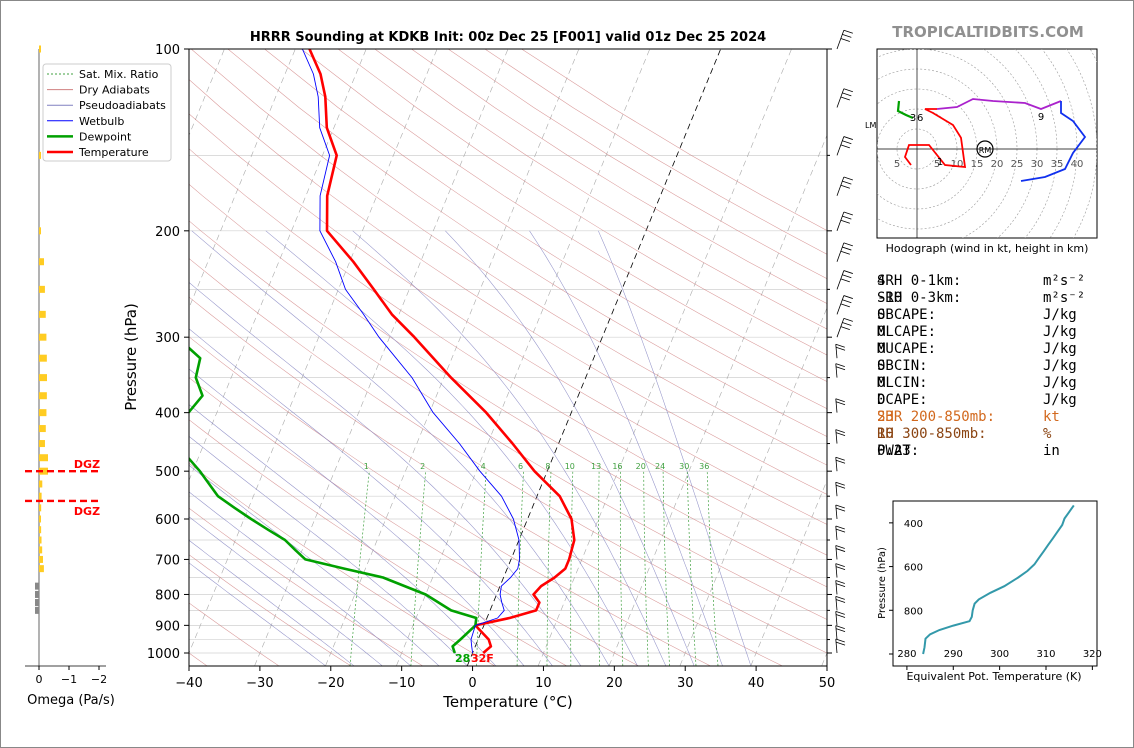 The height and width of the screenshot is (748, 1134). What do you see at coordinates (885, 434) in the screenshot?
I see `param-value: 10` at bounding box center [885, 434].